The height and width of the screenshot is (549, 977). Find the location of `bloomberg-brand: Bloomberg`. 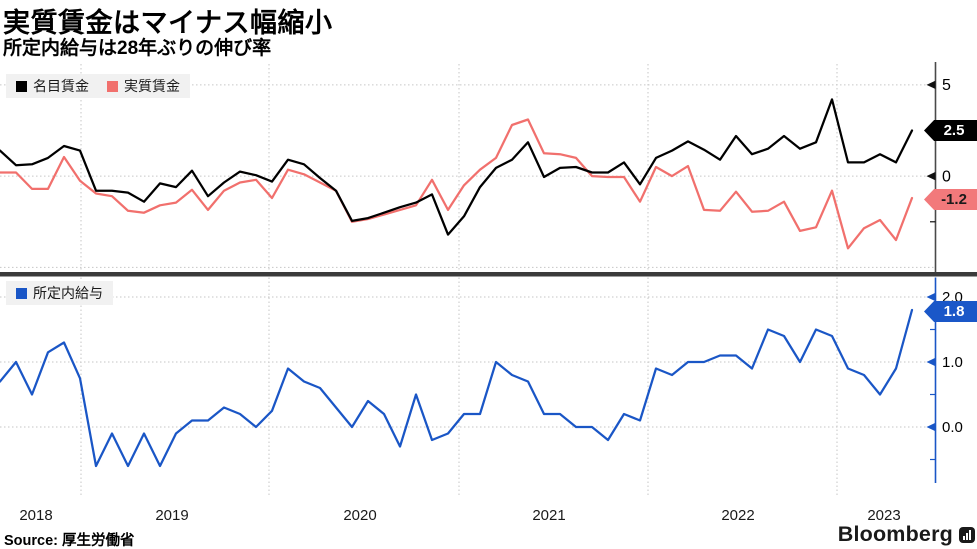

bloomberg-brand: Bloomberg is located at coordinates (906, 534).